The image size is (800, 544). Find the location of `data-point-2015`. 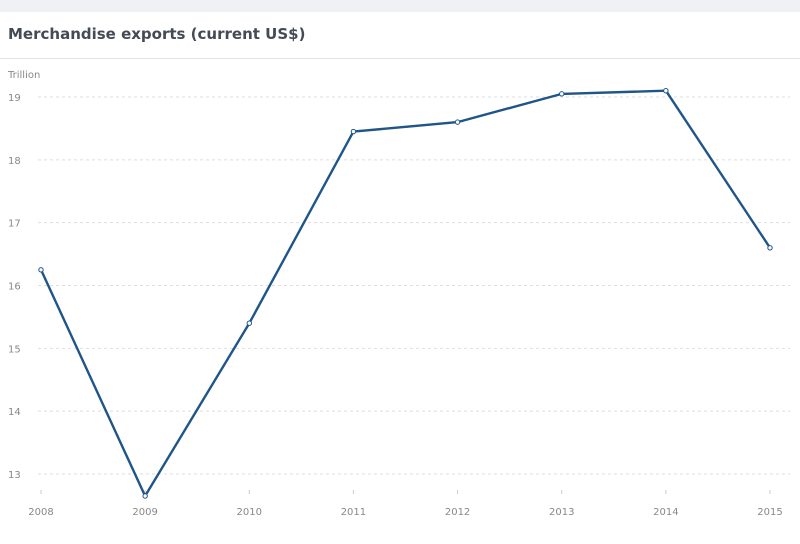

data-point-2015 is located at coordinates (770, 248).